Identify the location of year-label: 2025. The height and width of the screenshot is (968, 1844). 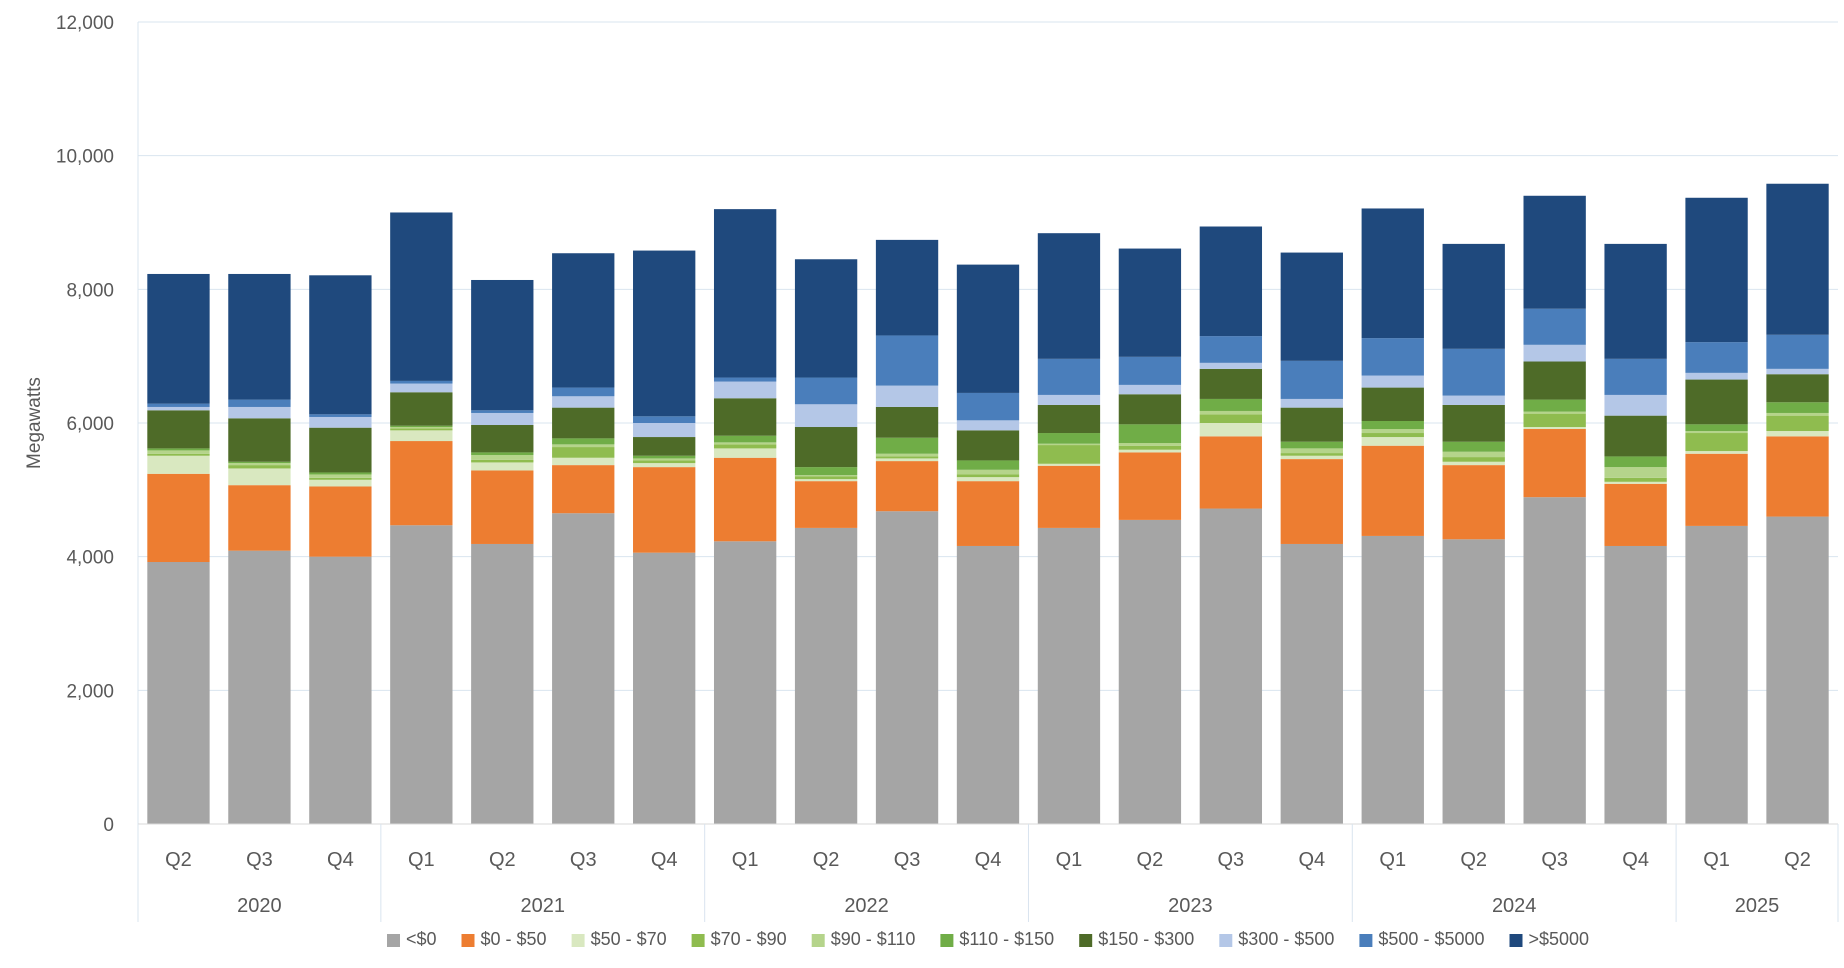
(1757, 906).